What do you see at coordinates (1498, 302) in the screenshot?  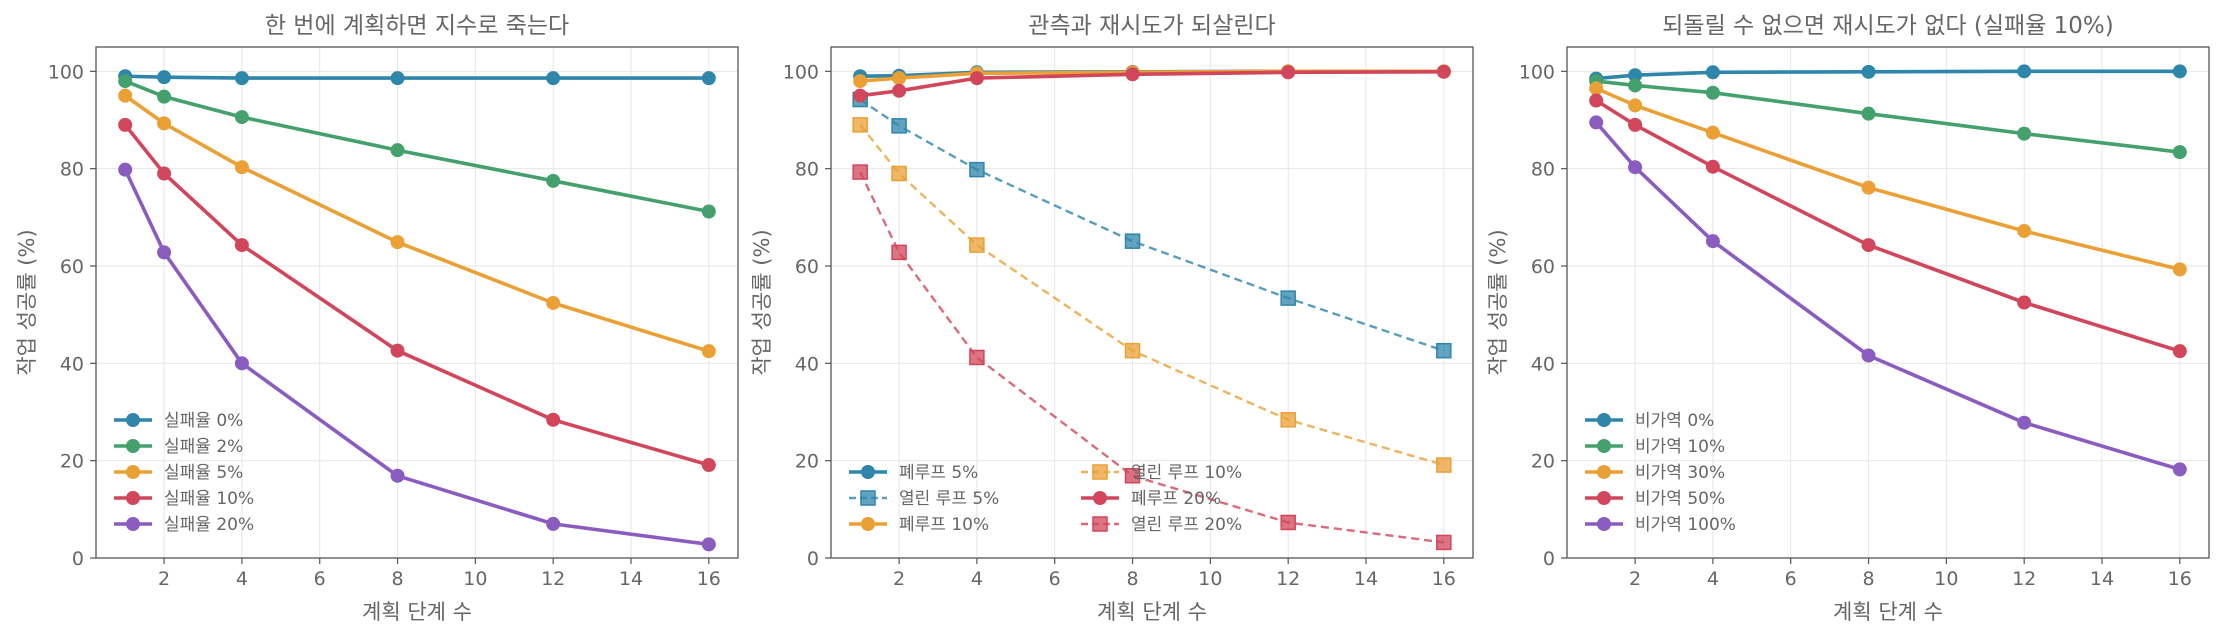 I see `y-axis-label: 작업 성공률 (%)` at bounding box center [1498, 302].